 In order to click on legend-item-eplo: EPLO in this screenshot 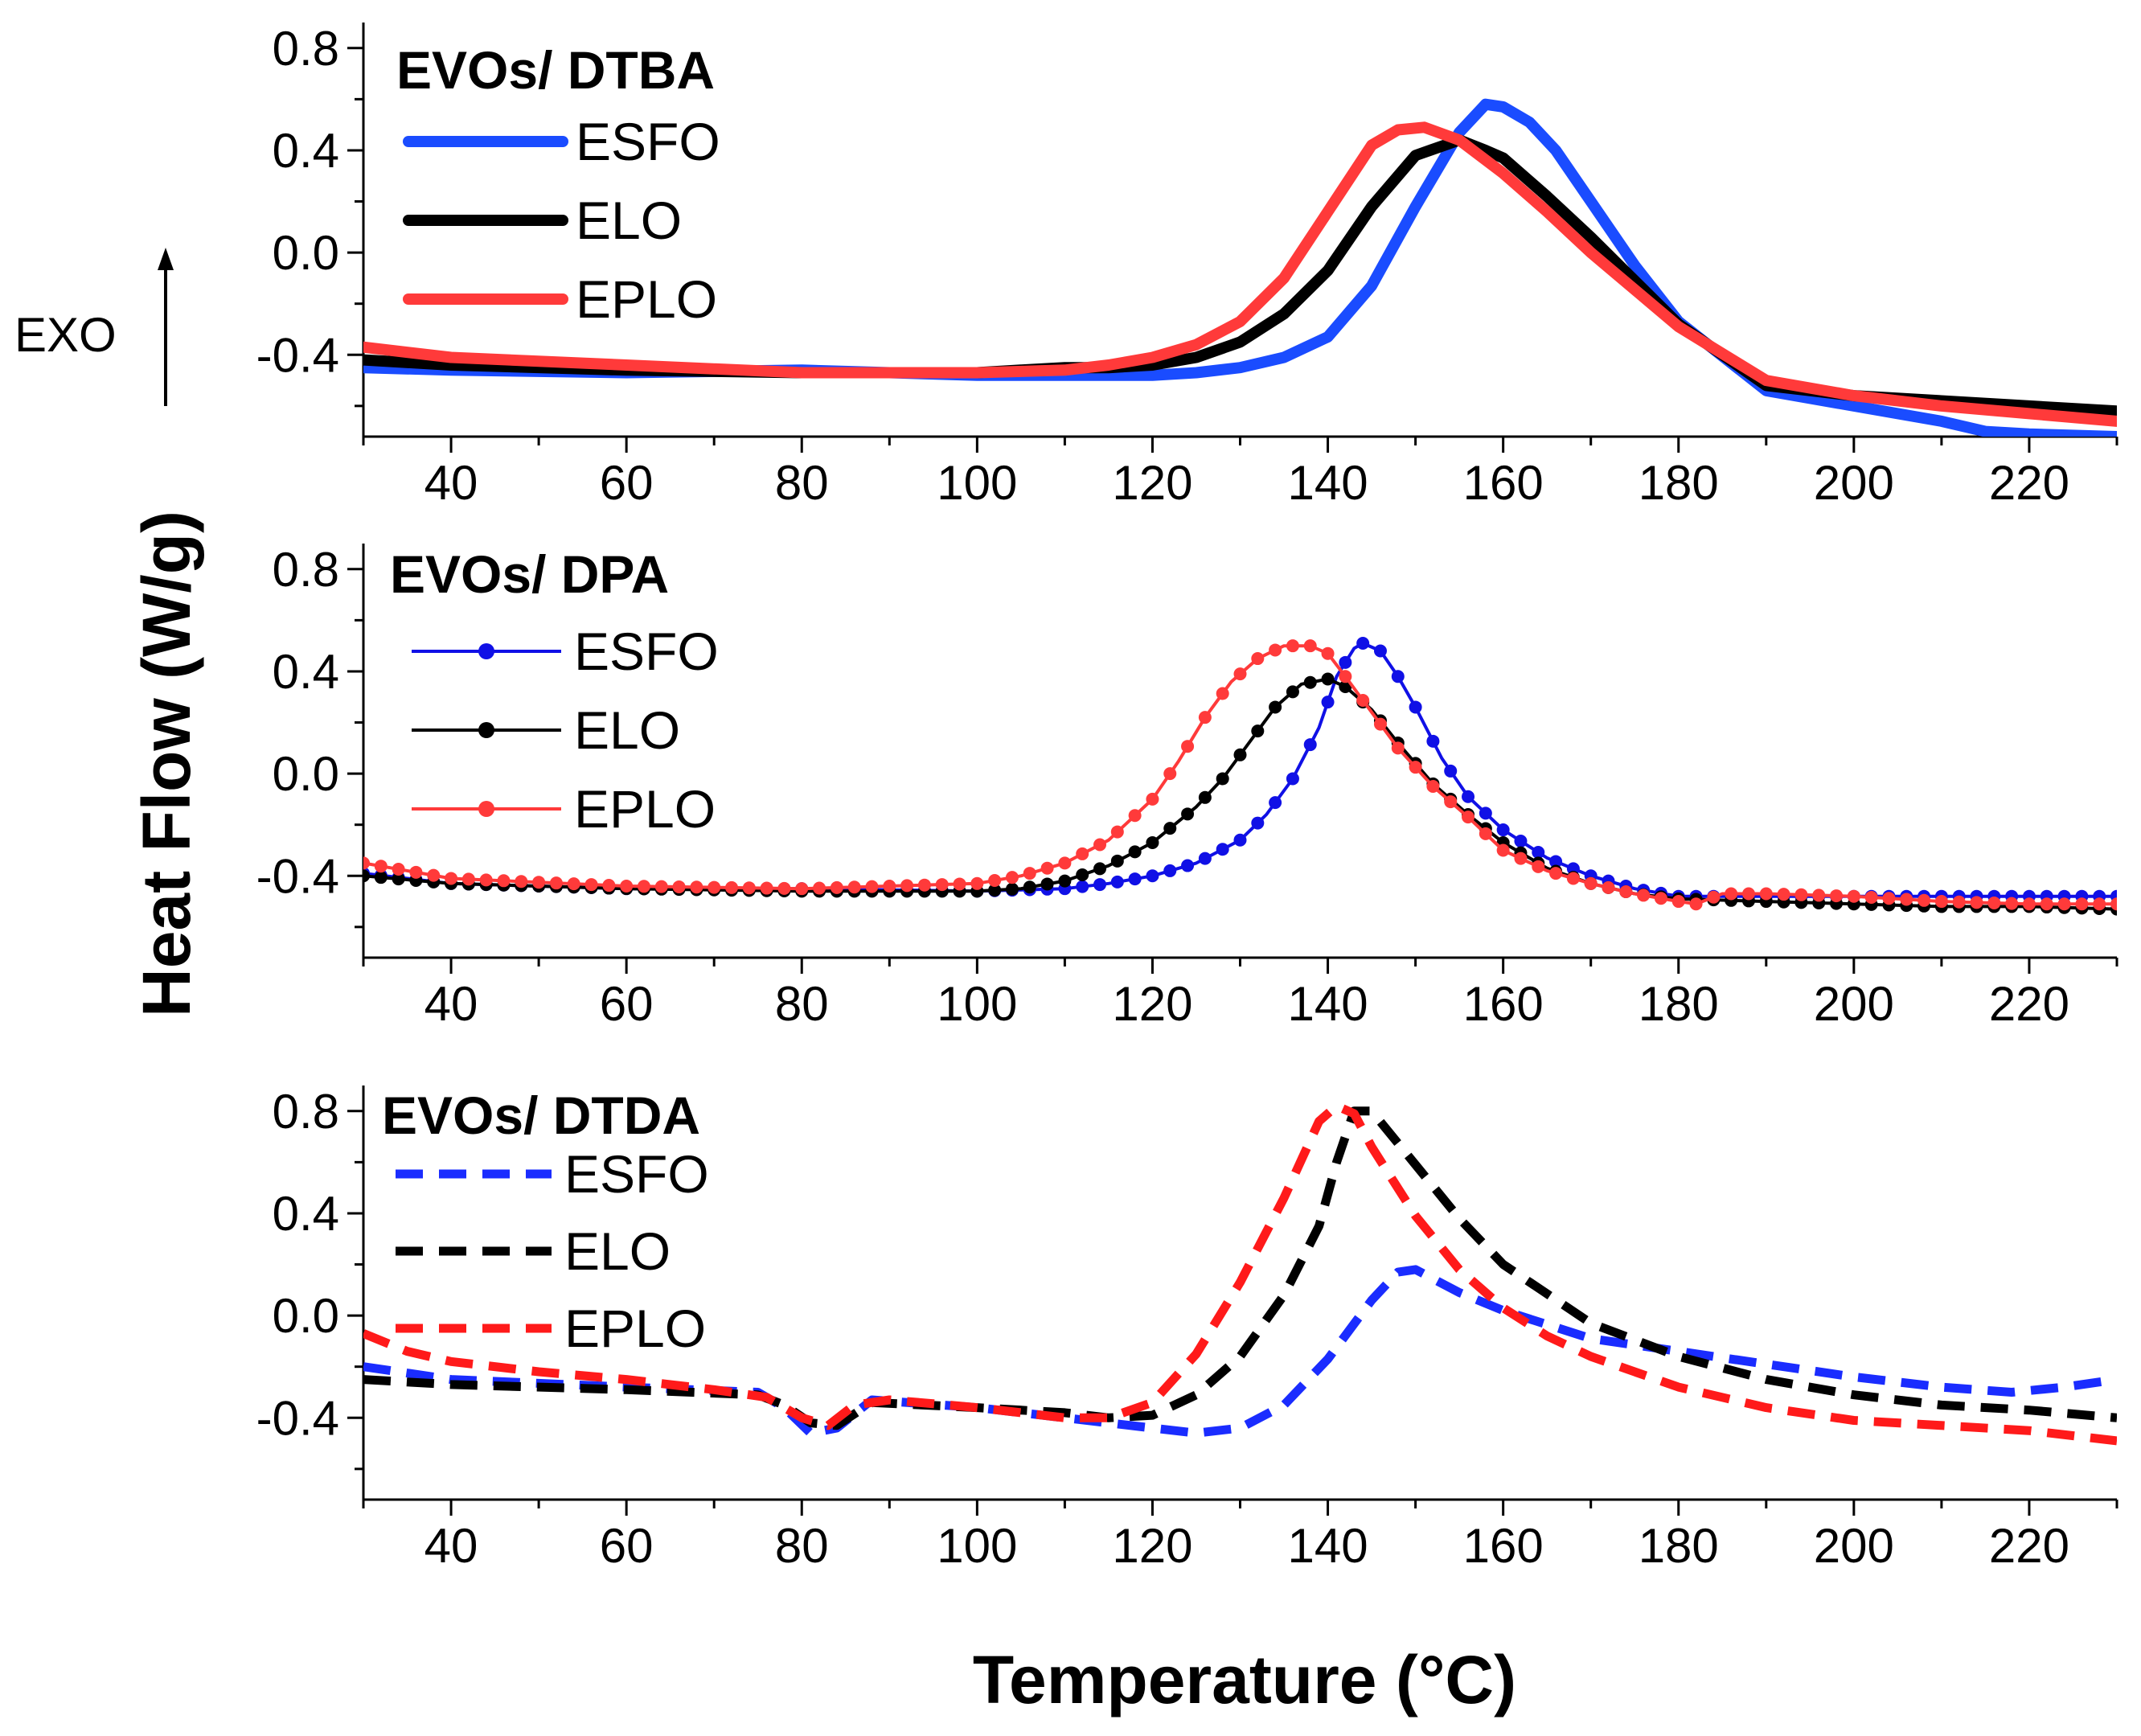, I will do `click(564, 809)`.